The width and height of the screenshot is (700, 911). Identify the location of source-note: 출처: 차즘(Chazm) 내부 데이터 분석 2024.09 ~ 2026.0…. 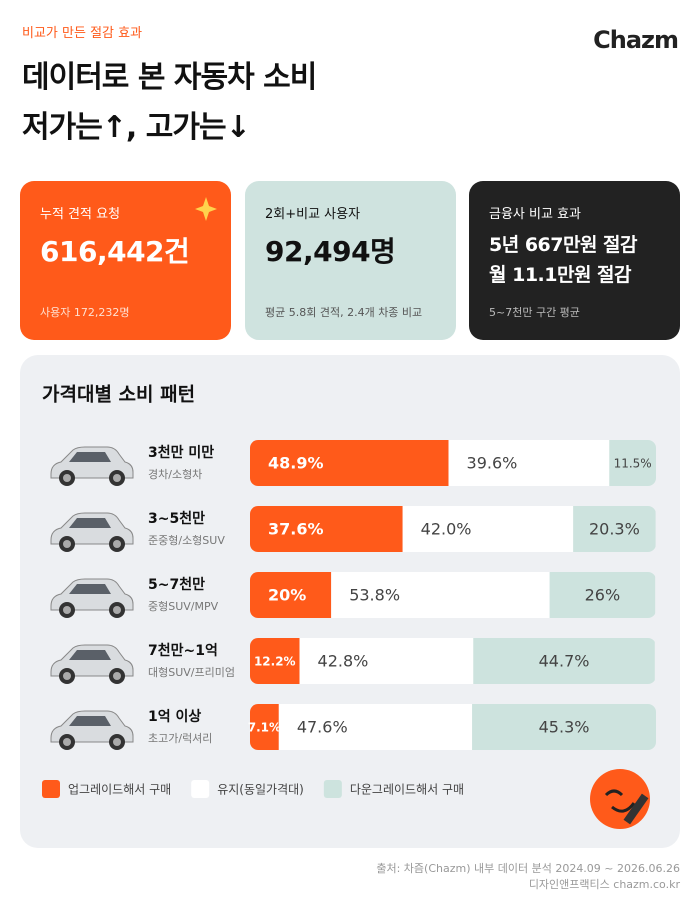
(528, 868).